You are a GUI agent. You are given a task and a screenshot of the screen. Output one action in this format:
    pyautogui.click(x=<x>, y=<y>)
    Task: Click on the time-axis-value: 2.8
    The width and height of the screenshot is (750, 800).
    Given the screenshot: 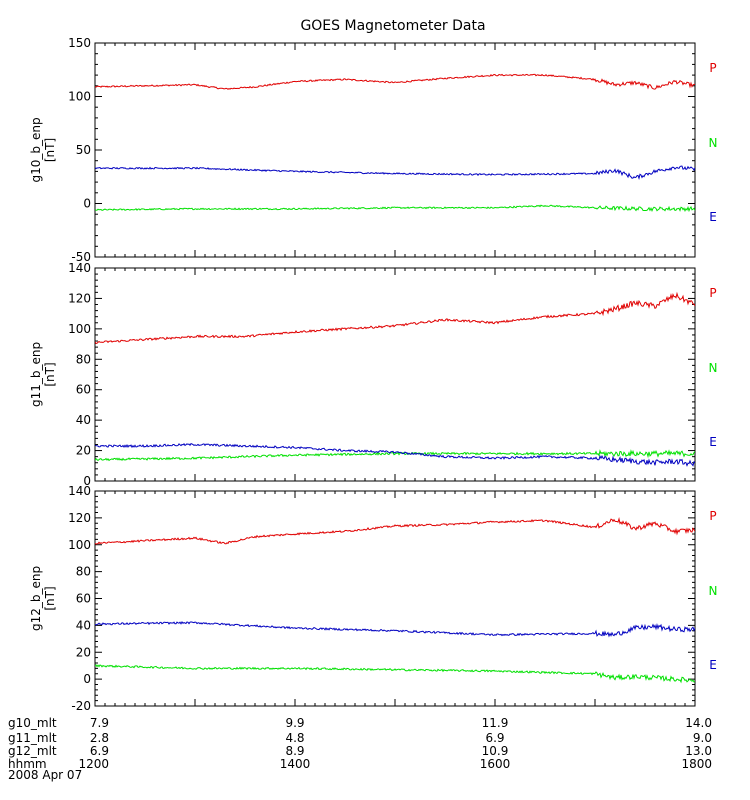 What is the action you would take?
    pyautogui.click(x=99, y=738)
    